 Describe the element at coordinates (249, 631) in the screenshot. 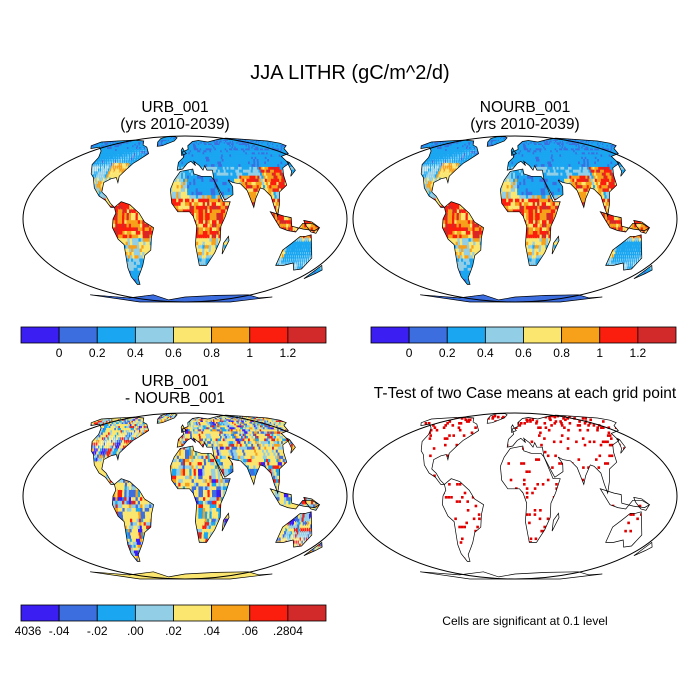

I see `colorbar-label: .06` at that location.